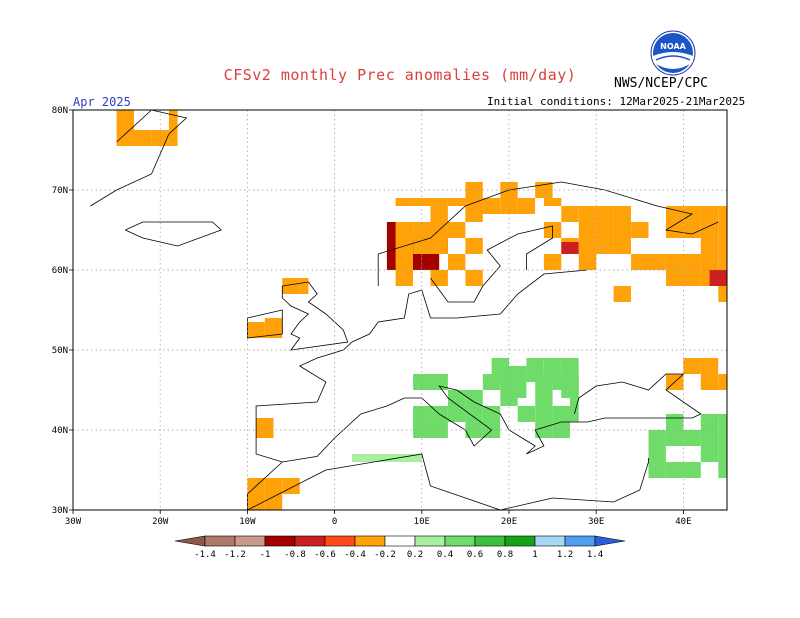 This screenshot has height=618, width=800. I want to click on colorbar-label: 1.4, so click(595, 555).